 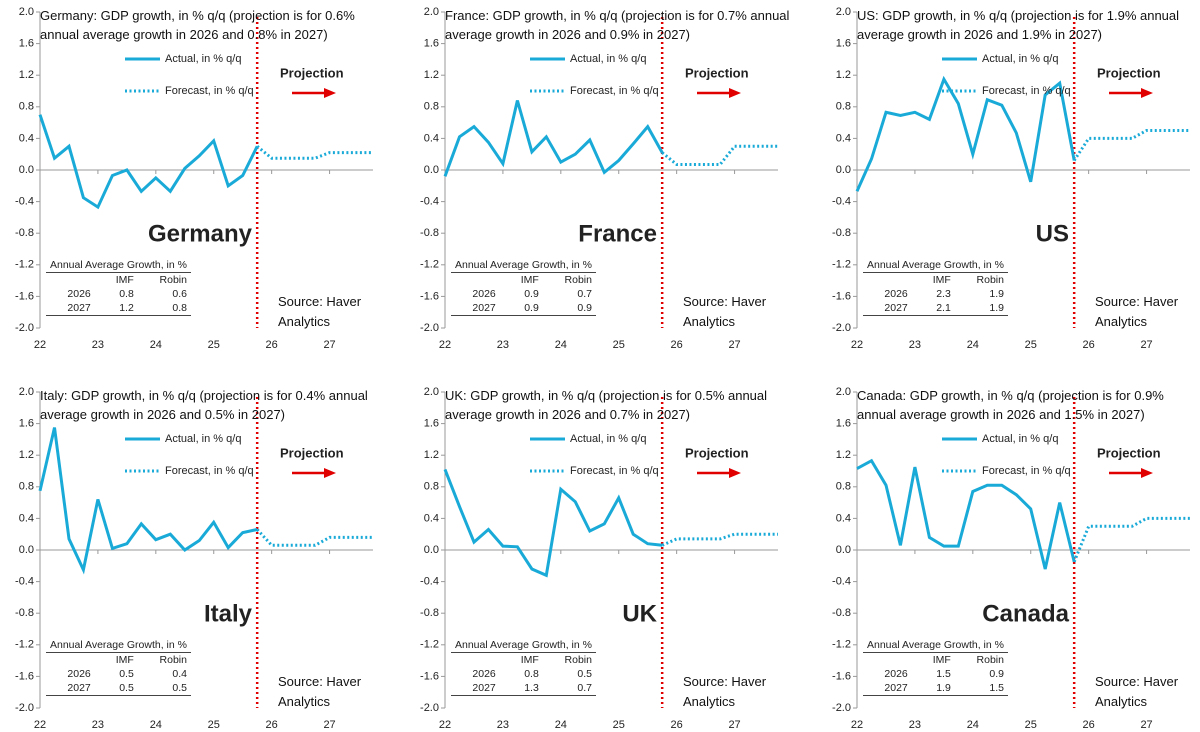 I want to click on table-cell: 0.9, so click(x=569, y=308).